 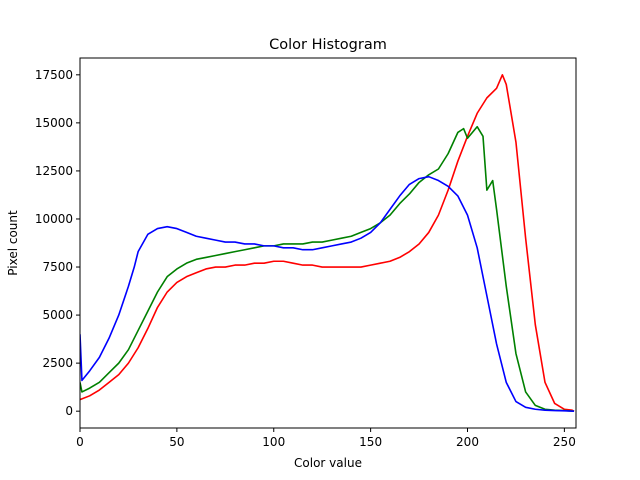 What do you see at coordinates (80, 442) in the screenshot?
I see `x-tick-label: 0` at bounding box center [80, 442].